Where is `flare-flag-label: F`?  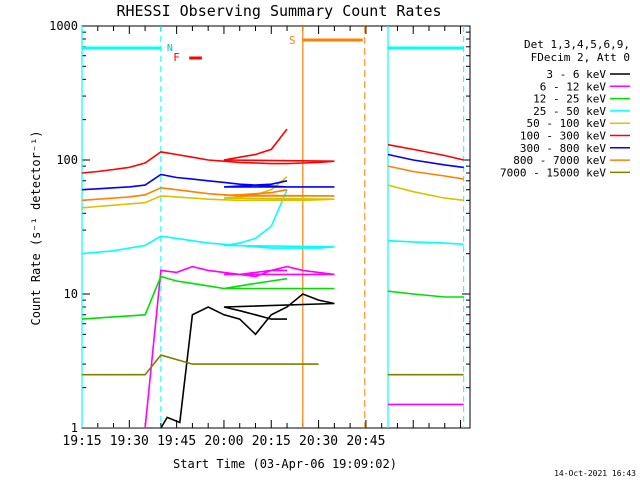
flare-flag-label: F is located at coordinates (176, 57).